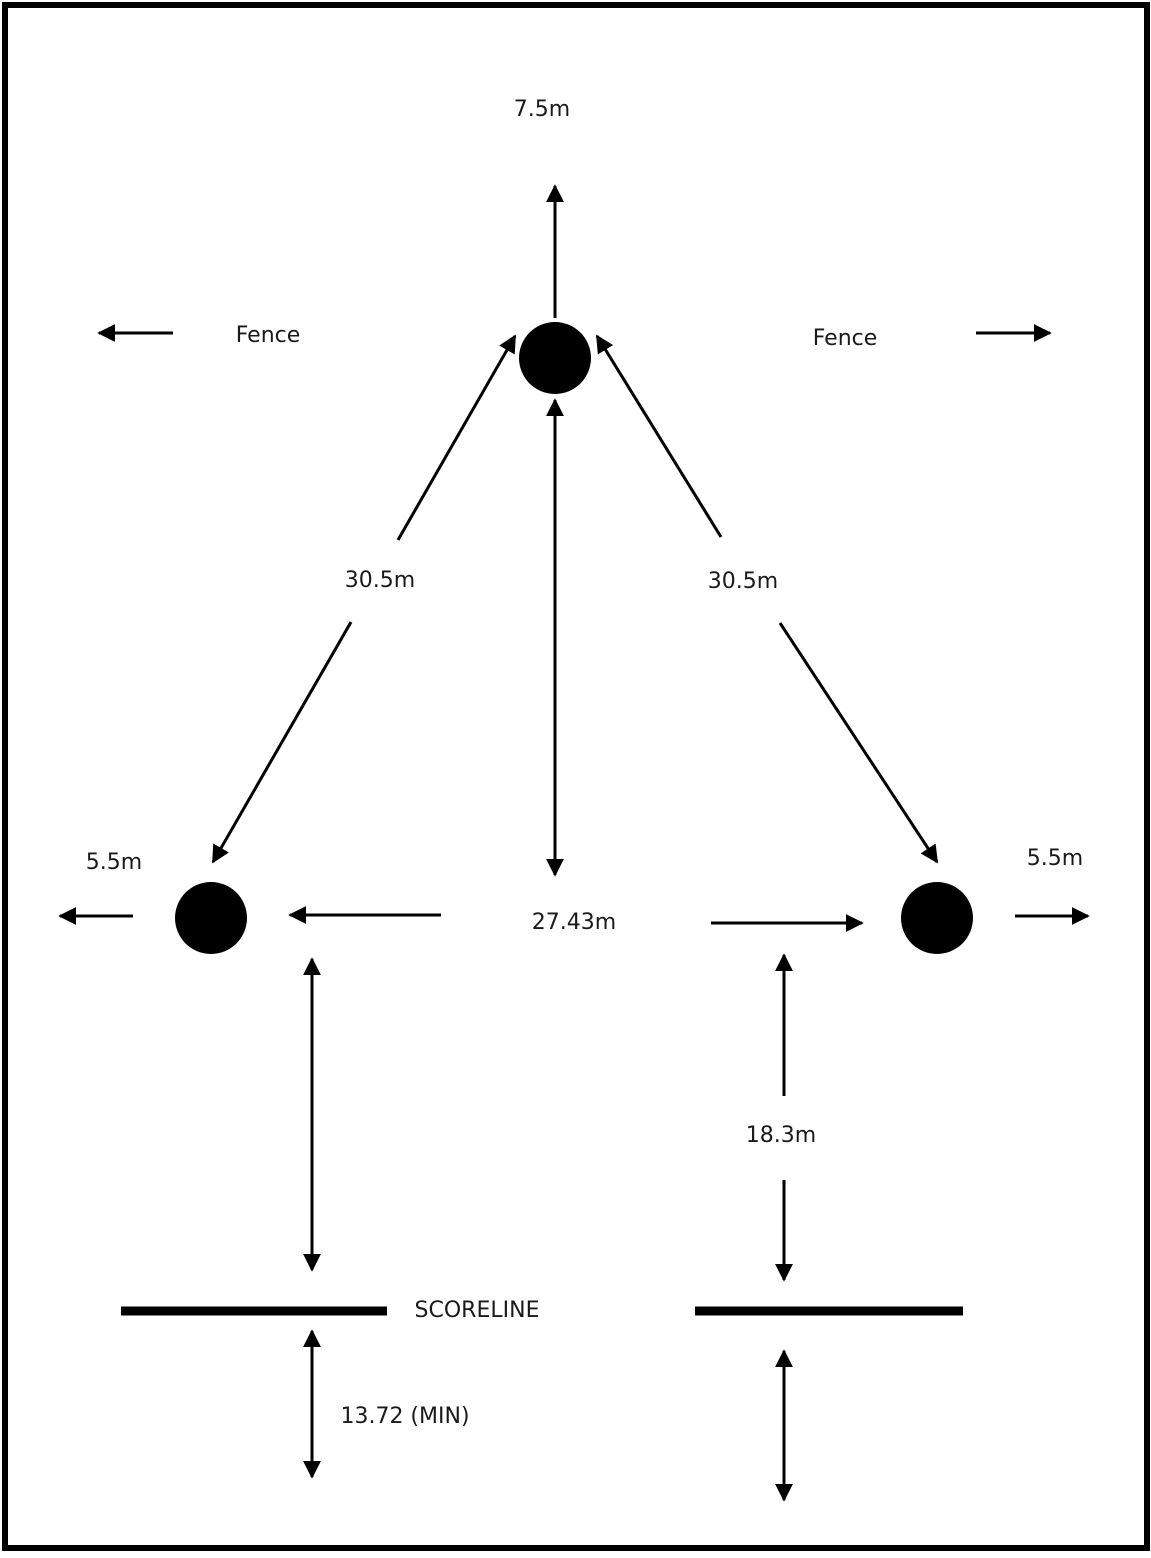 Image resolution: width=1151 pixels, height=1558 pixels. Describe the element at coordinates (477, 1310) in the screenshot. I see `scoreline-label: SCORELINE` at that location.